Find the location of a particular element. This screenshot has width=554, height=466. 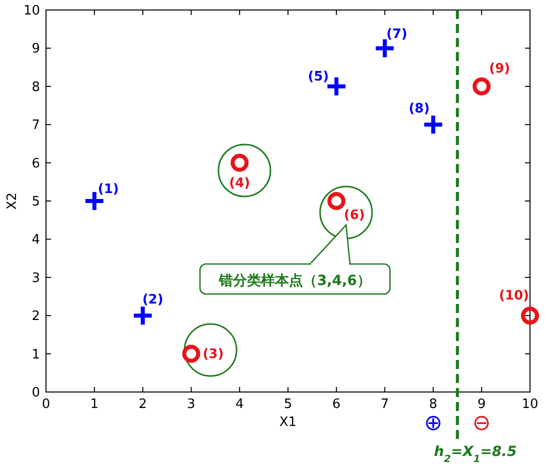

x-tick-label: 10 is located at coordinates (530, 404).